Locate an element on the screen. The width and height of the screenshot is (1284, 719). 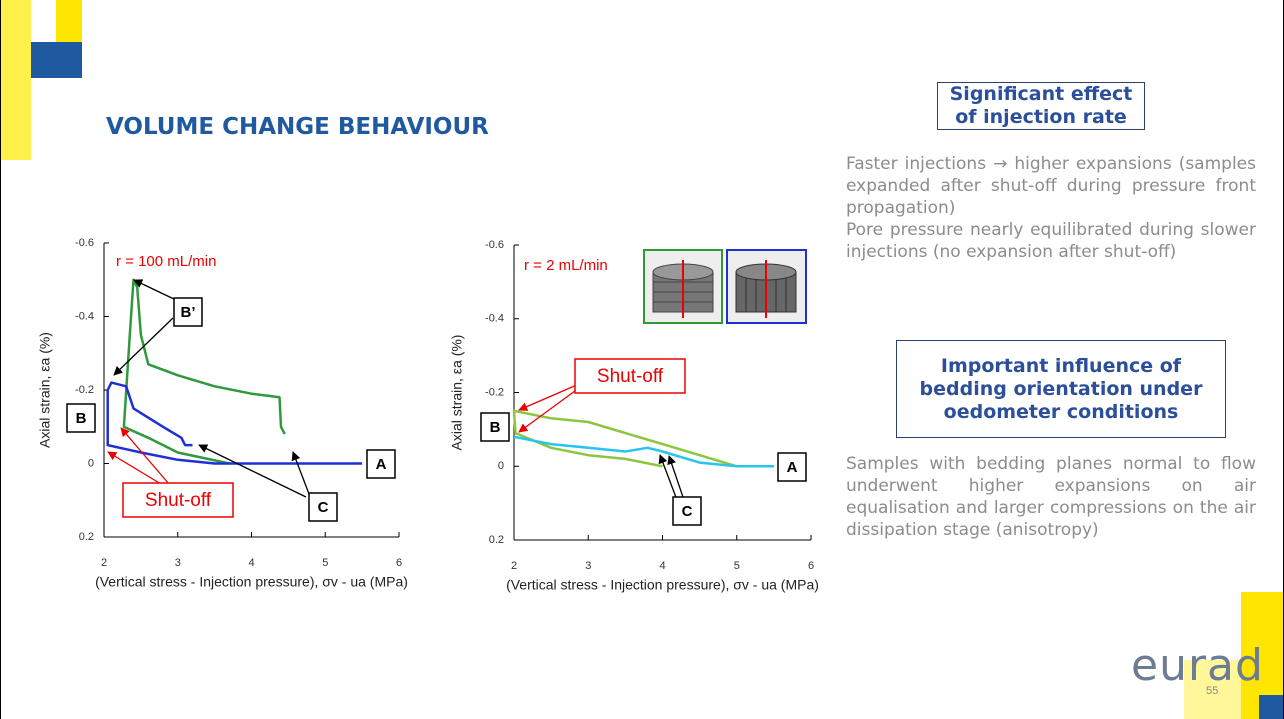
annotation: B’ is located at coordinates (188, 312).